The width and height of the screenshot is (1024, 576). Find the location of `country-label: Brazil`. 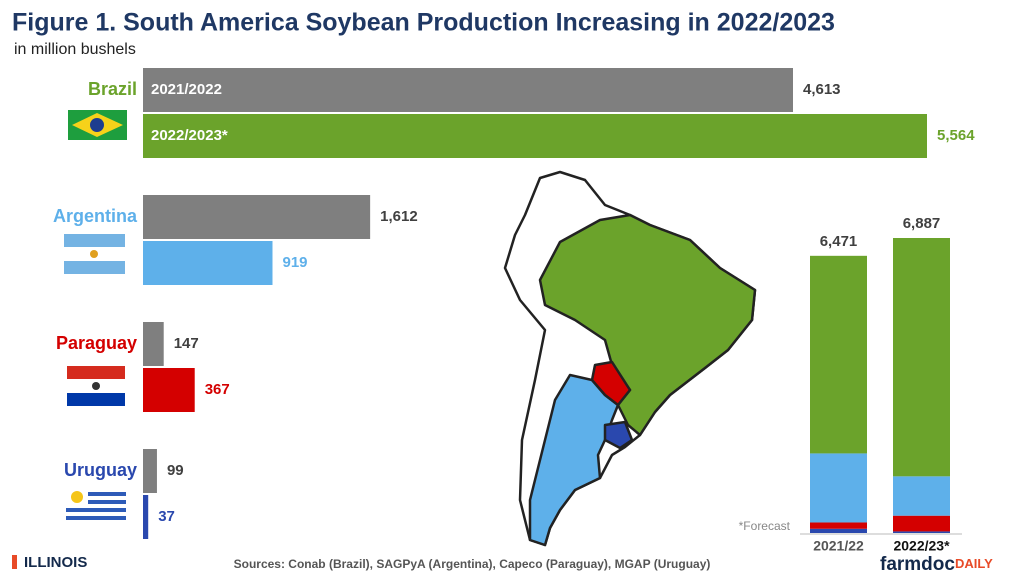

country-label: Brazil is located at coordinates (112, 89).